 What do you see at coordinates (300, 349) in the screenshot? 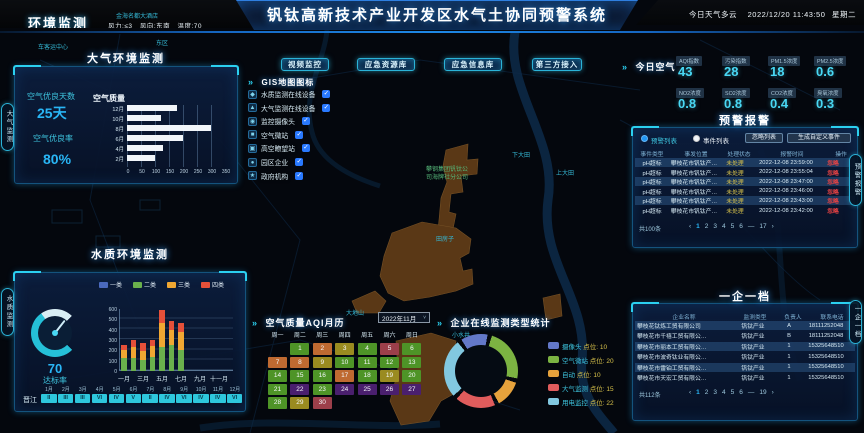
I see `calendar-day-cell: 1` at bounding box center [300, 349].